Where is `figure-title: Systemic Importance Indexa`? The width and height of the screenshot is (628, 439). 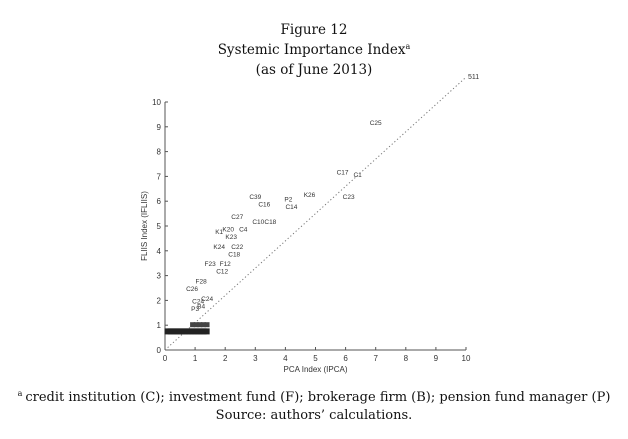 figure-title: Systemic Importance Indexa is located at coordinates (314, 50).